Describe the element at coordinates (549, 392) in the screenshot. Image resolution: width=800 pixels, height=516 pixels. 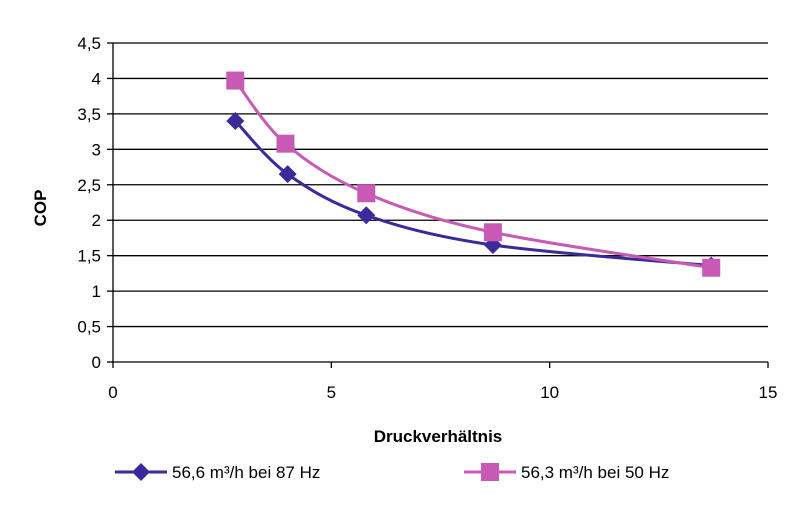
I see `x-tick-label: 10` at that location.